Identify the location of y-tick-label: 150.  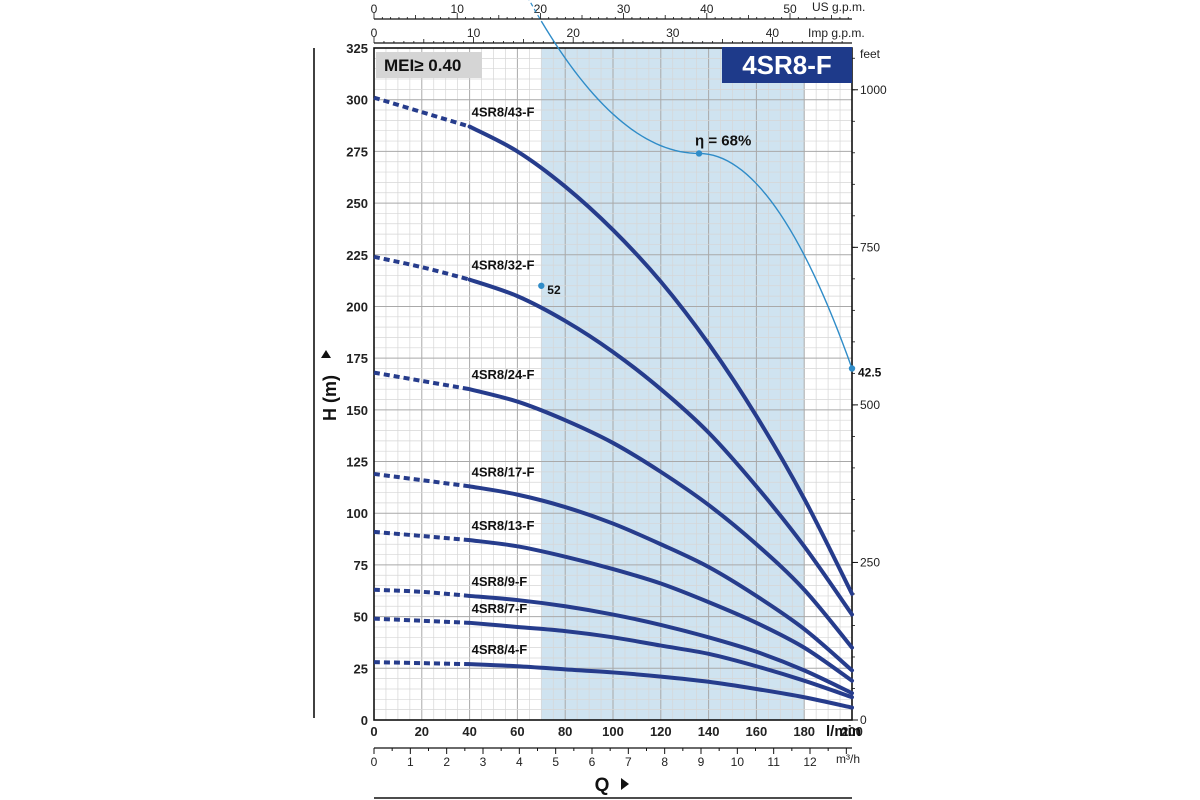
(357, 410).